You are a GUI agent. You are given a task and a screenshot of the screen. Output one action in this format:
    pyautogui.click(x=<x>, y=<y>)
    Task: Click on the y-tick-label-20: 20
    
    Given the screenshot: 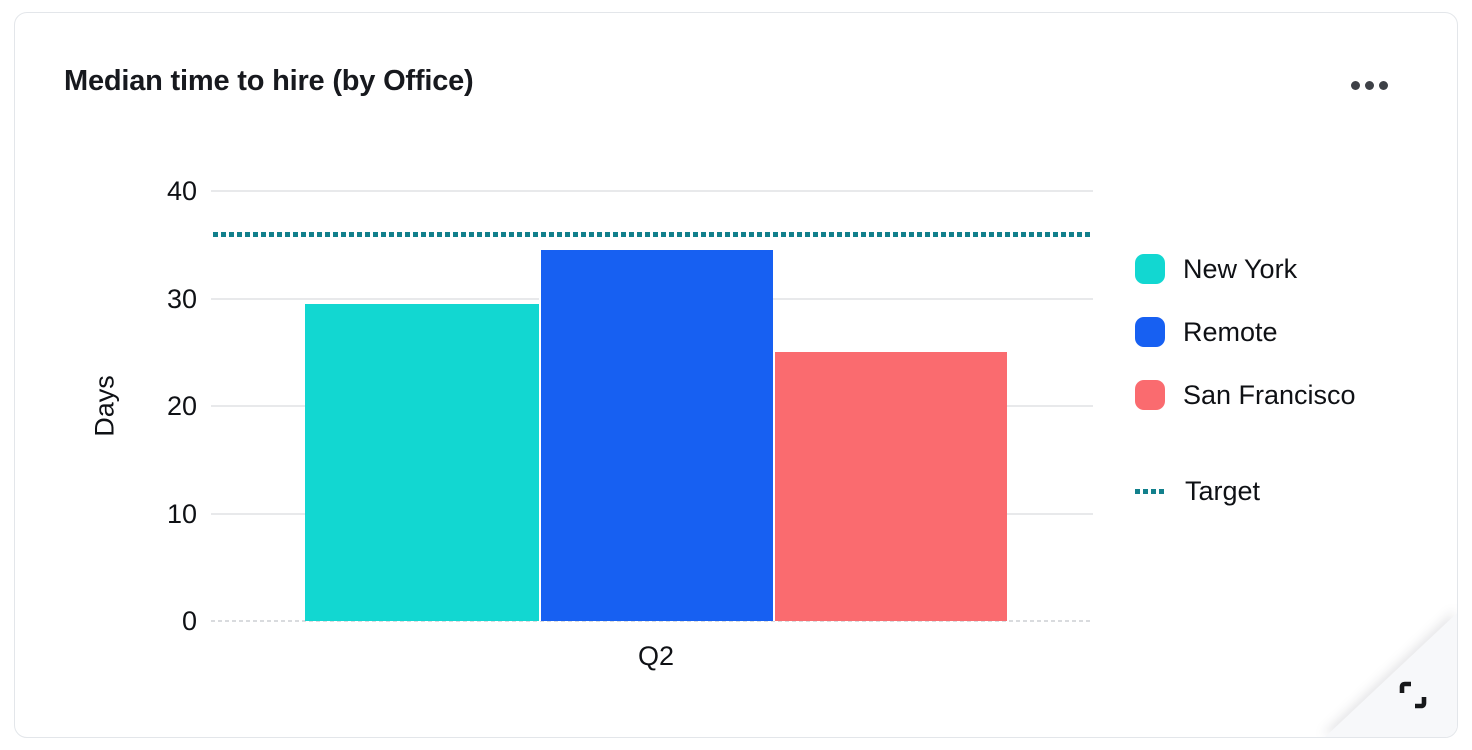 What is the action you would take?
    pyautogui.click(x=181, y=406)
    